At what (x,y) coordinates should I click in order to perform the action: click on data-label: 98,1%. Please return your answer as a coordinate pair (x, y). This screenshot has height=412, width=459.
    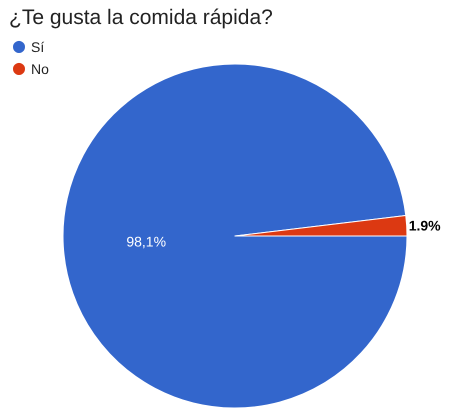
    Looking at the image, I should click on (146, 241).